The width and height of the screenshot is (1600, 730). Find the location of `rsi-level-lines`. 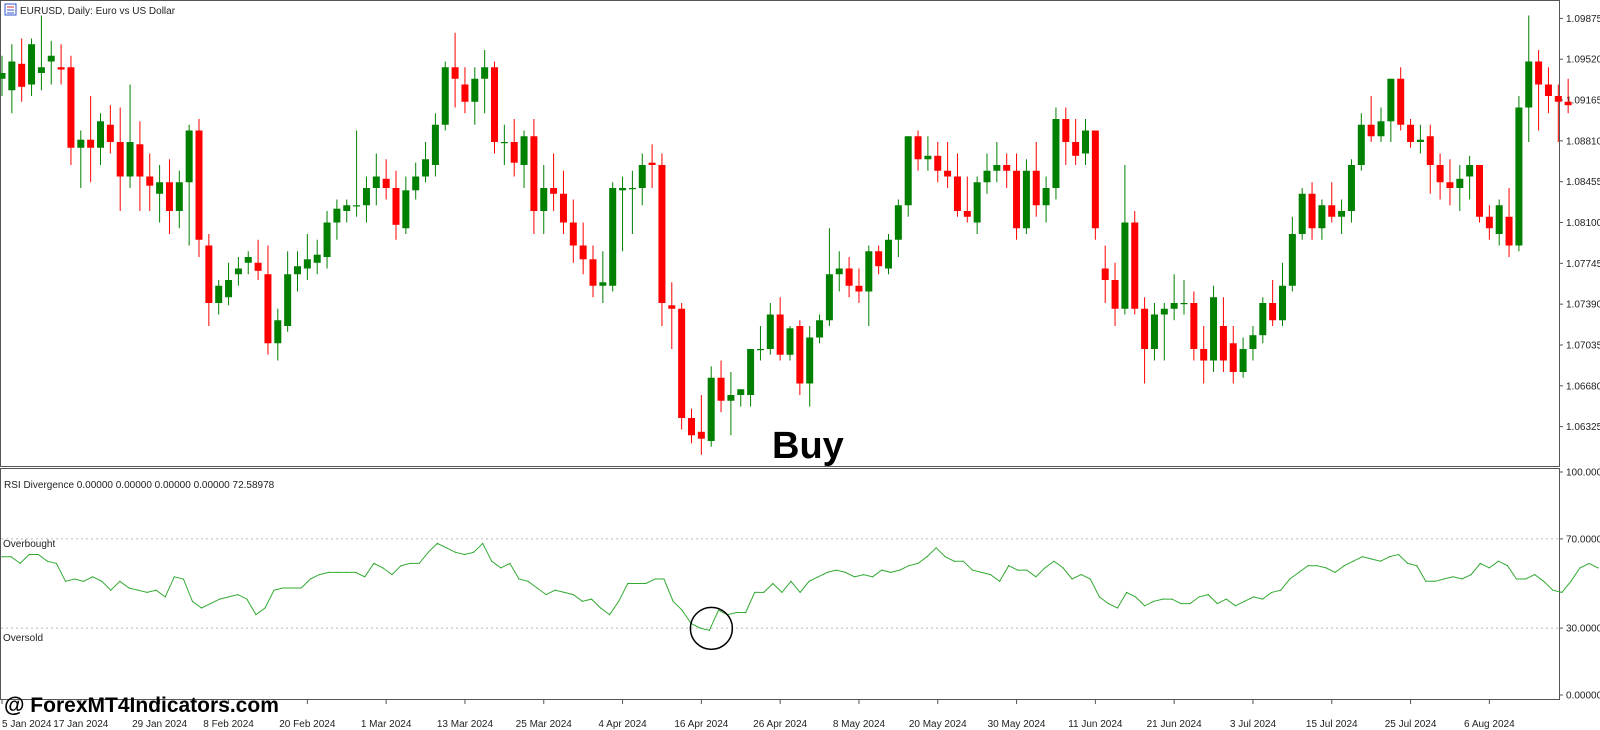

rsi-level-lines is located at coordinates (780, 583).